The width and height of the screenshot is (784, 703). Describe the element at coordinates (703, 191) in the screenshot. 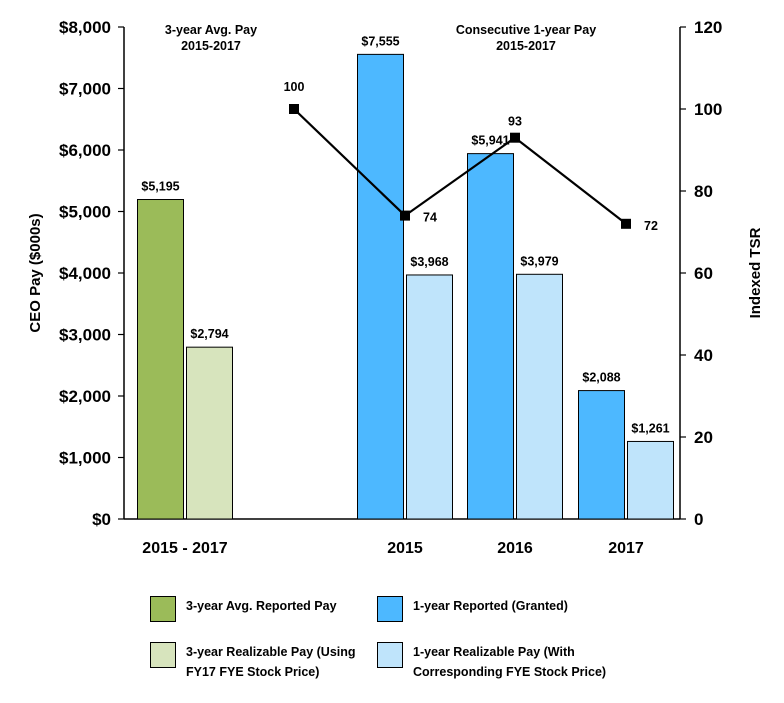

I see `right-tick-label: 80` at that location.